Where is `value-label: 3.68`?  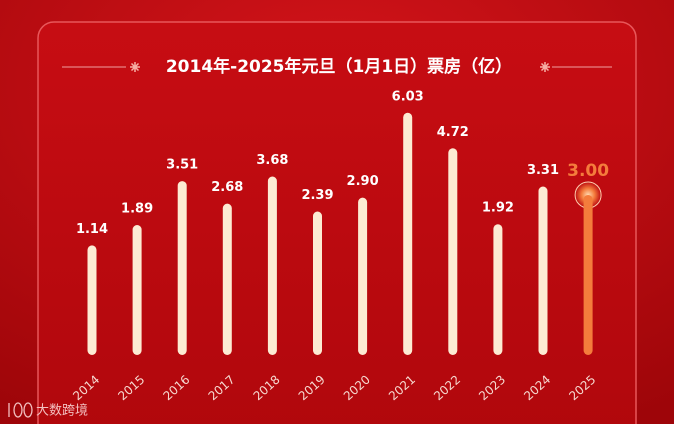
value-label: 3.68 is located at coordinates (272, 160).